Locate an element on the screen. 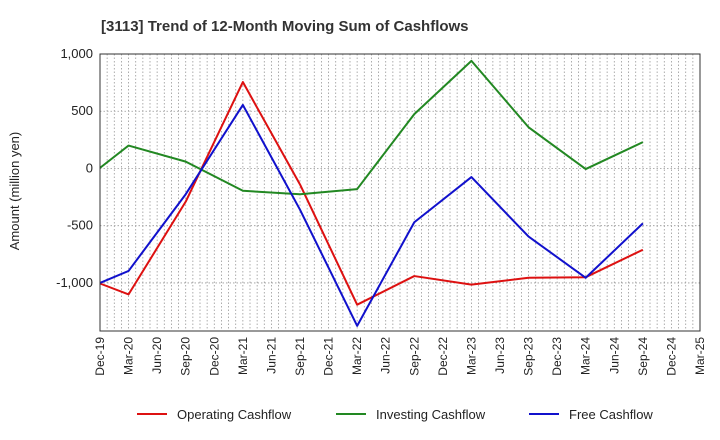 This screenshot has width=720, height=440. y-tick-label: 500 is located at coordinates (82, 110).